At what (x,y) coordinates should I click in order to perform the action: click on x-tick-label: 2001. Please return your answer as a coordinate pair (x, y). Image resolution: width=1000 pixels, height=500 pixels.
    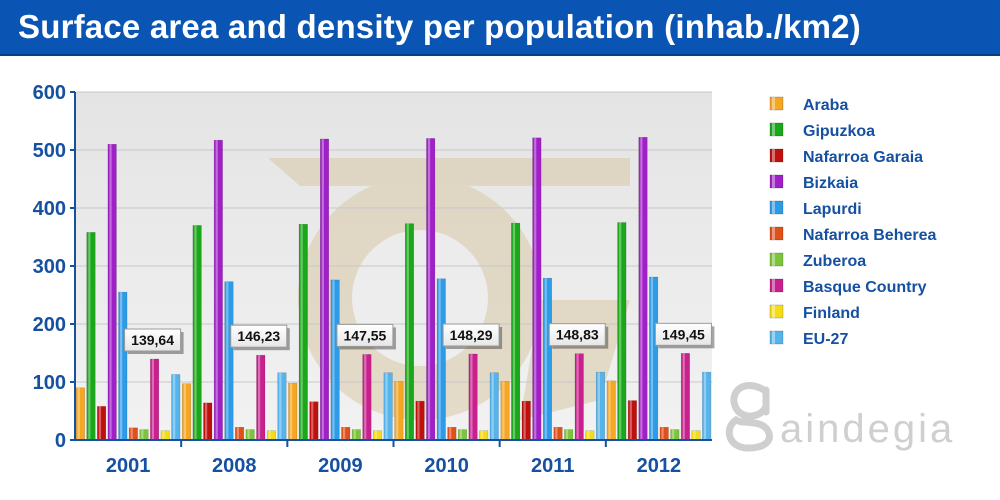
    Looking at the image, I should click on (128, 466).